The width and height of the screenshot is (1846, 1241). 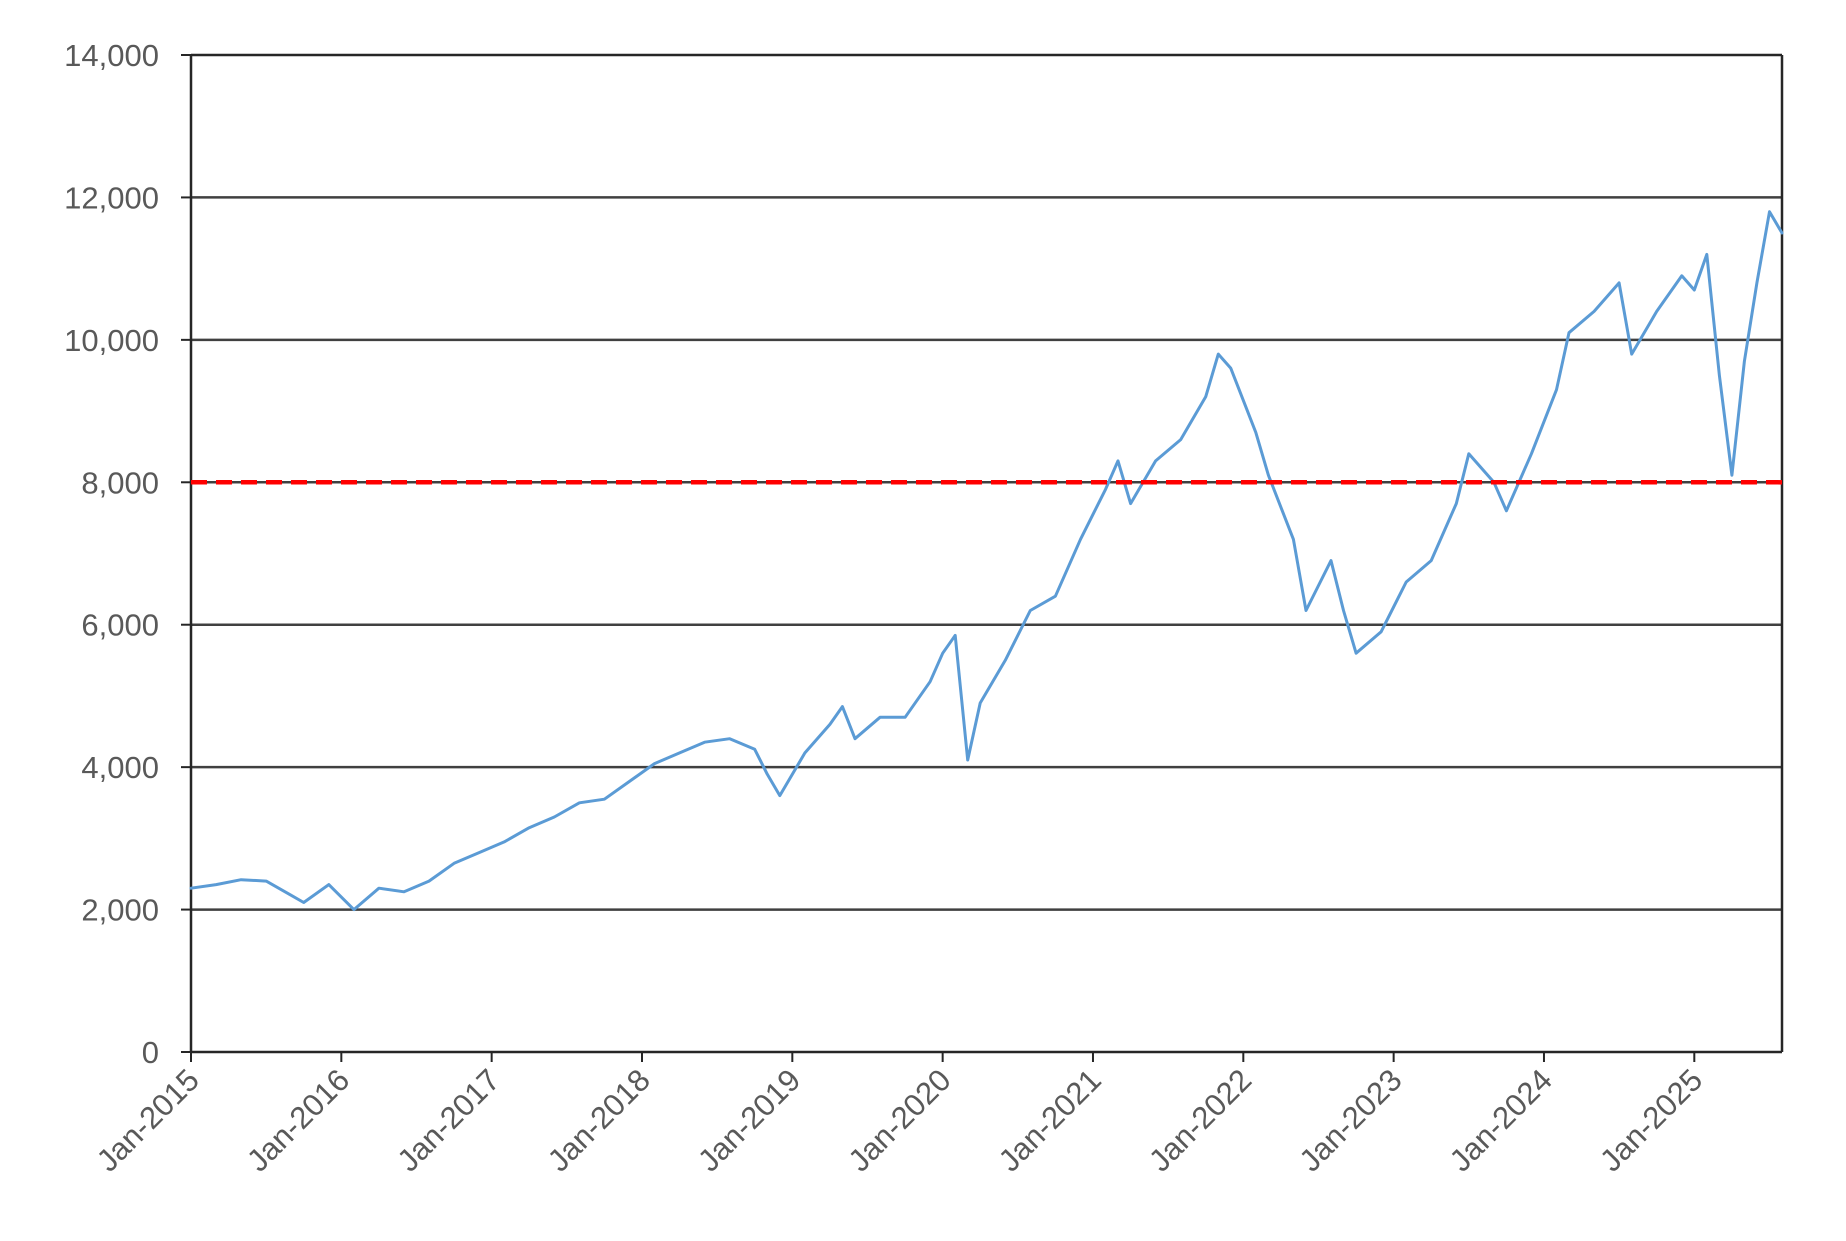 What do you see at coordinates (120, 767) in the screenshot?
I see `y-tick-label: 4,000` at bounding box center [120, 767].